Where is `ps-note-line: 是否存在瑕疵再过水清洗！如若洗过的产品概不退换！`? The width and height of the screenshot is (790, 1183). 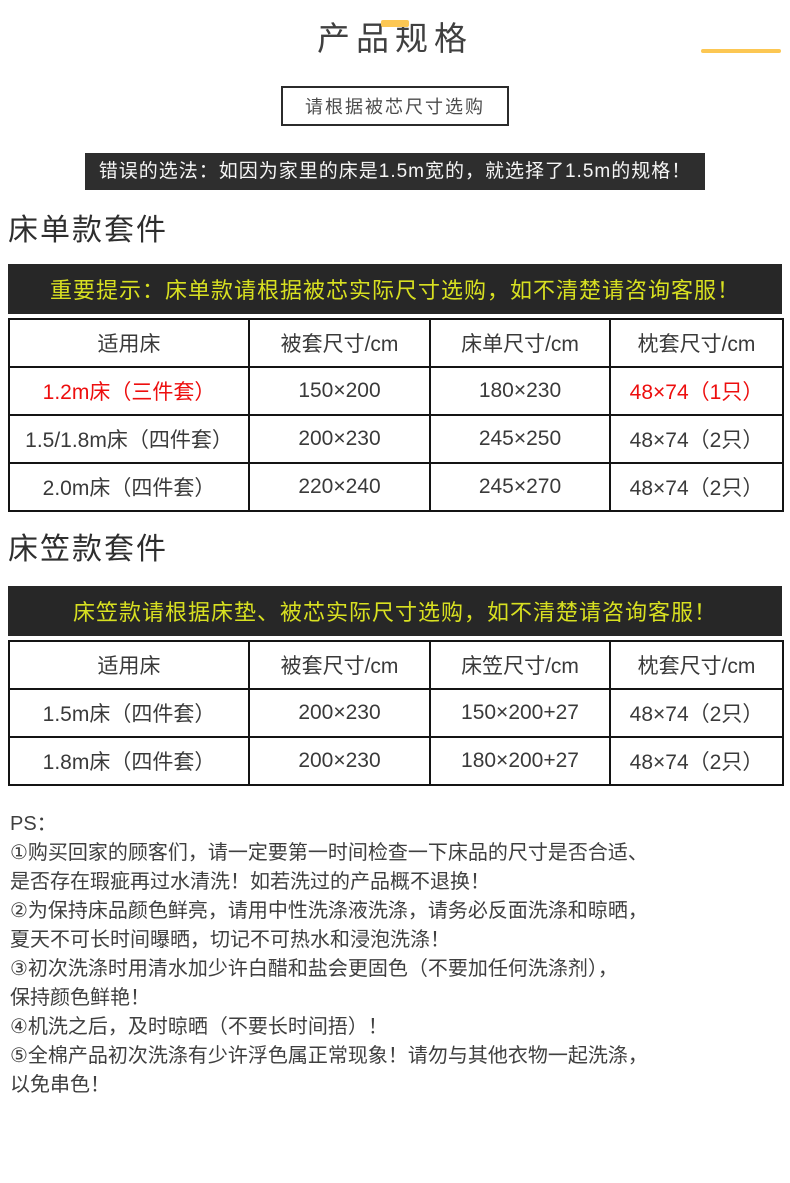 ps-note-line: 是否存在瑕疵再过水清洗！如若洗过的产品概不退换！ is located at coordinates (250, 882).